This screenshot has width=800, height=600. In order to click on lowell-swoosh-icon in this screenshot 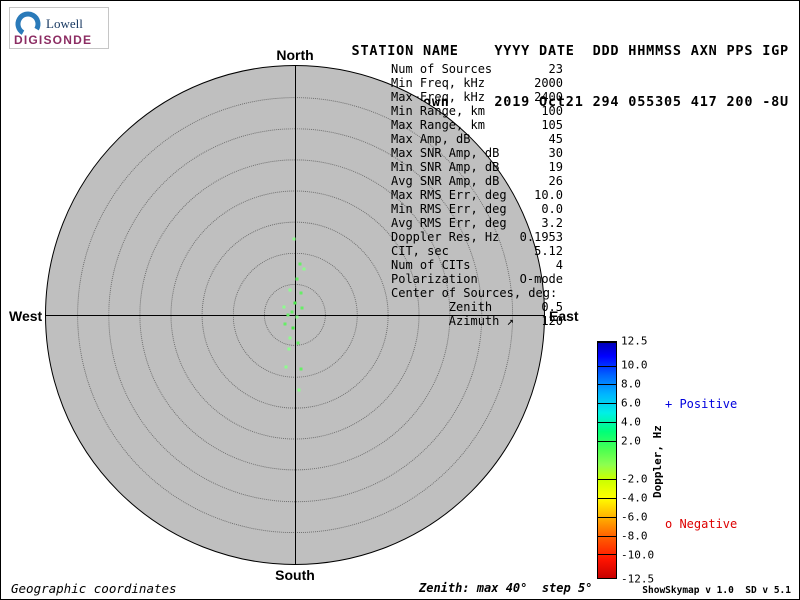, I will do `click(28, 24)`.